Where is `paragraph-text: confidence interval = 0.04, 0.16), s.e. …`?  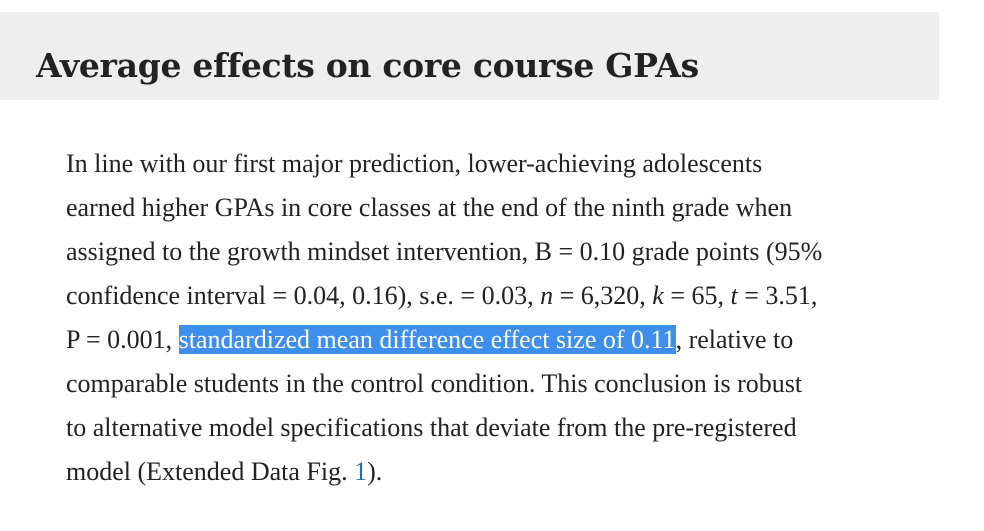 paragraph-text: confidence interval = 0.04, 0.16), s.e. … is located at coordinates (303, 295).